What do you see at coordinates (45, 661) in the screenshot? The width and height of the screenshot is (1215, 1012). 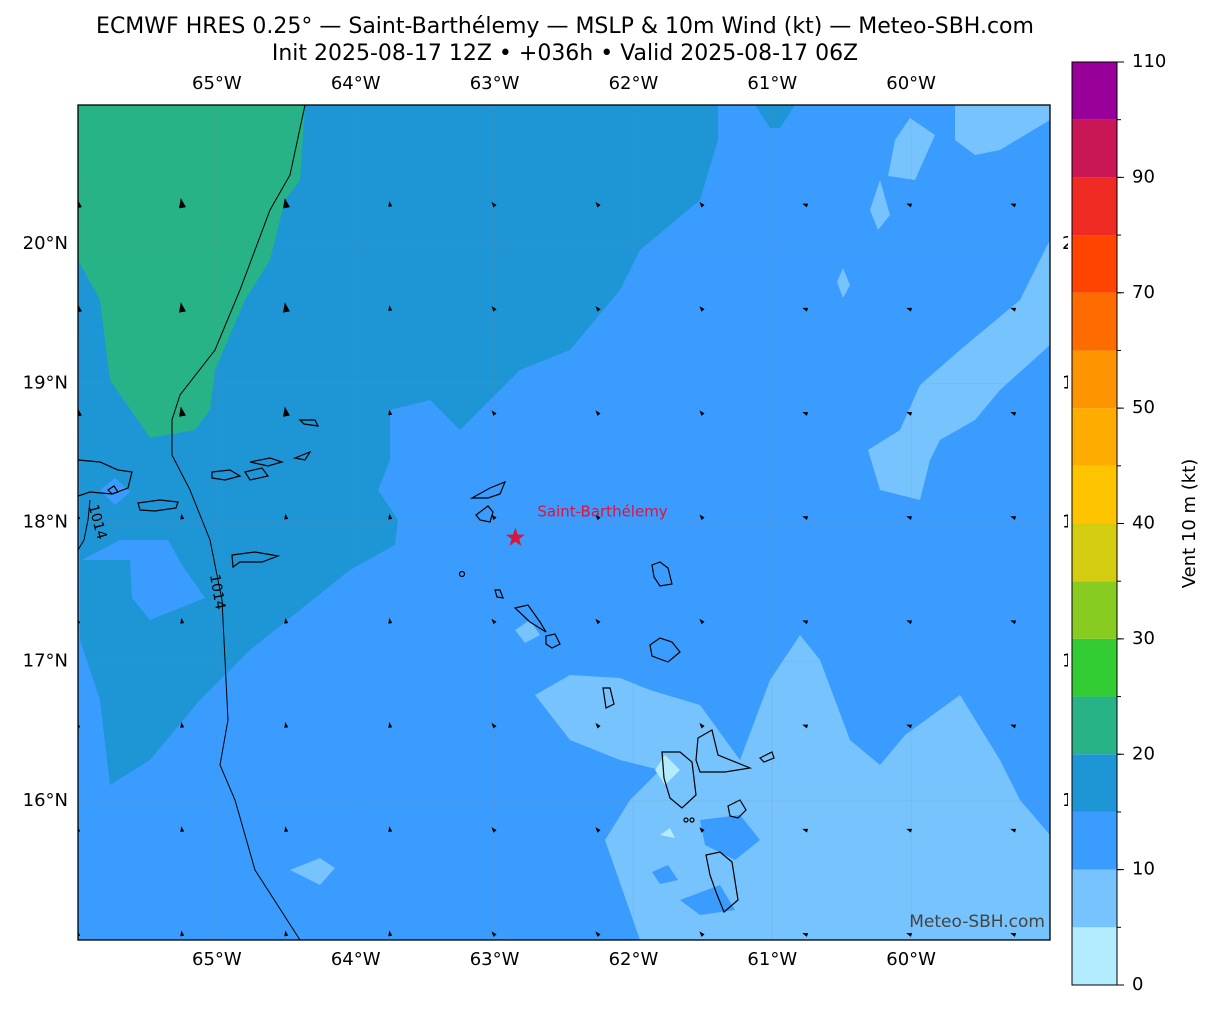 I see `lat-label: 17°N` at bounding box center [45, 661].